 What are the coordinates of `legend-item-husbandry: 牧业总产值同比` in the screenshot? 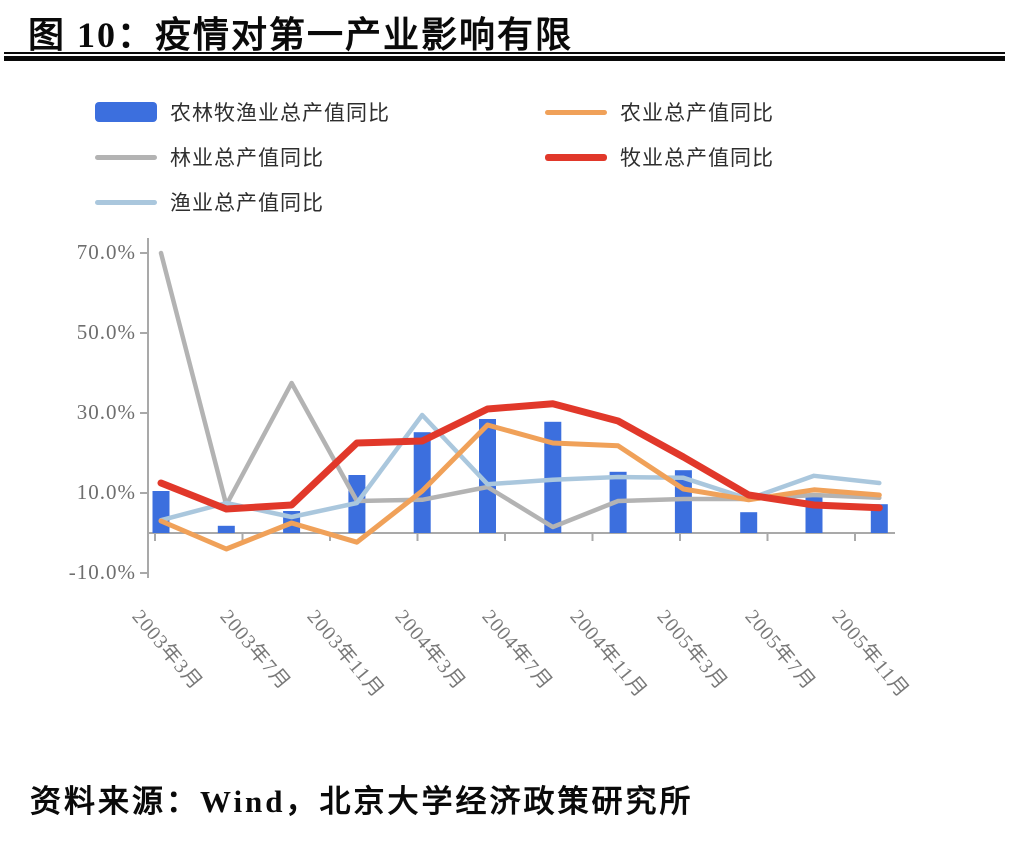 It's located at (755, 157).